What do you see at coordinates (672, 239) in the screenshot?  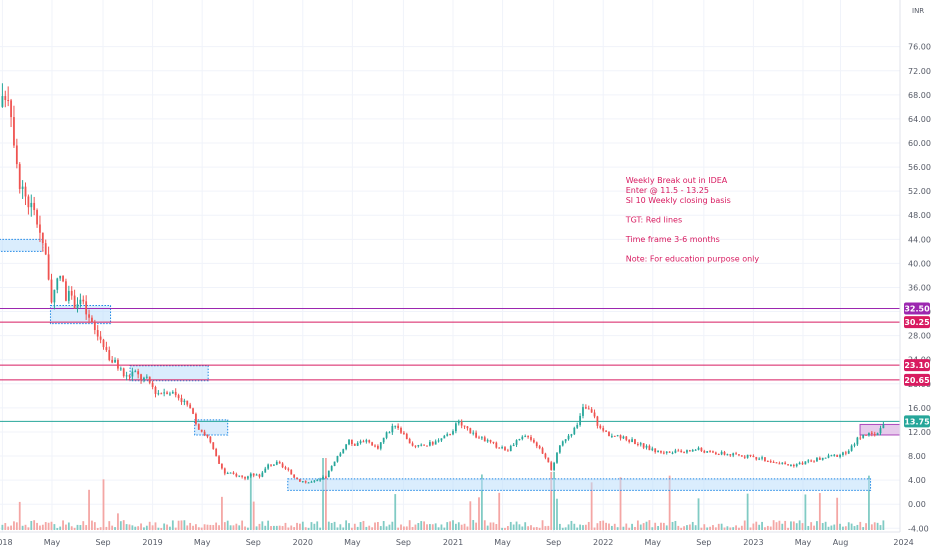 I see `trade-note-line: Time frame 3-6 months` at bounding box center [672, 239].